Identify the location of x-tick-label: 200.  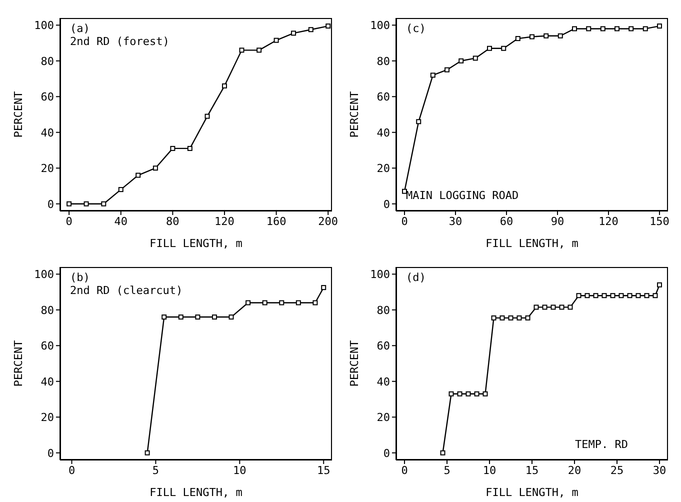
(328, 221).